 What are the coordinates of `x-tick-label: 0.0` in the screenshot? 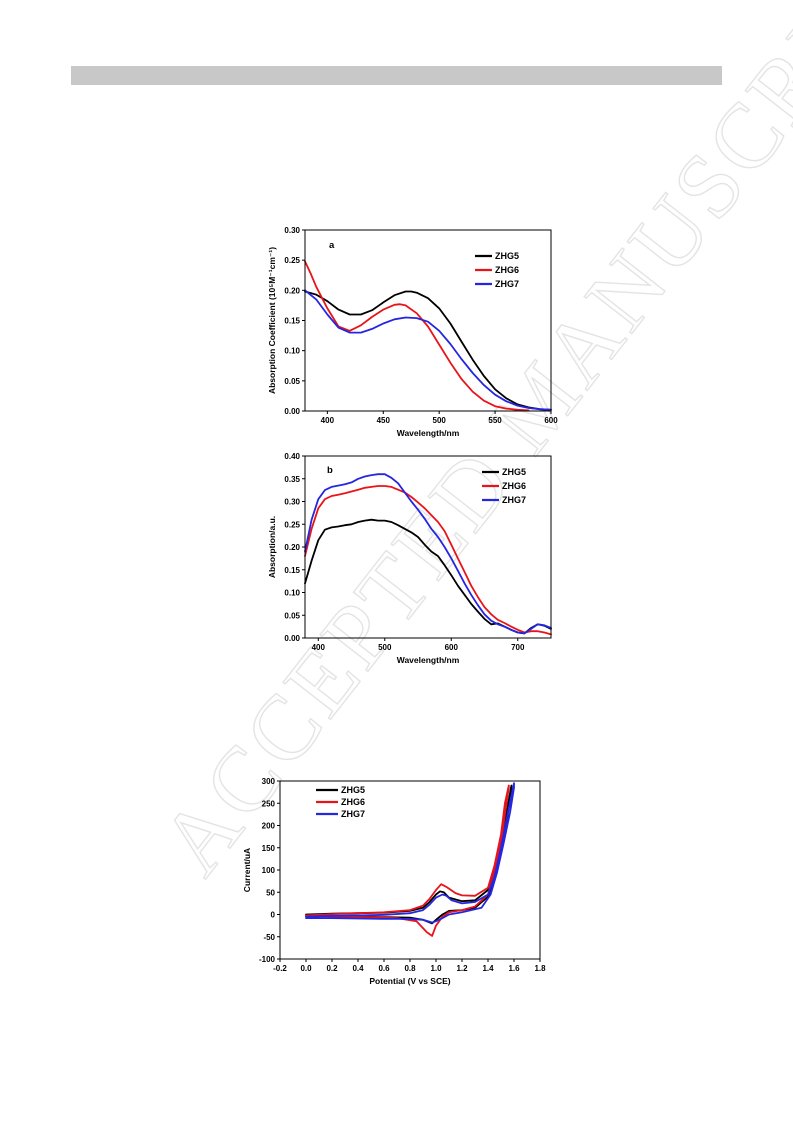 It's located at (306, 968).